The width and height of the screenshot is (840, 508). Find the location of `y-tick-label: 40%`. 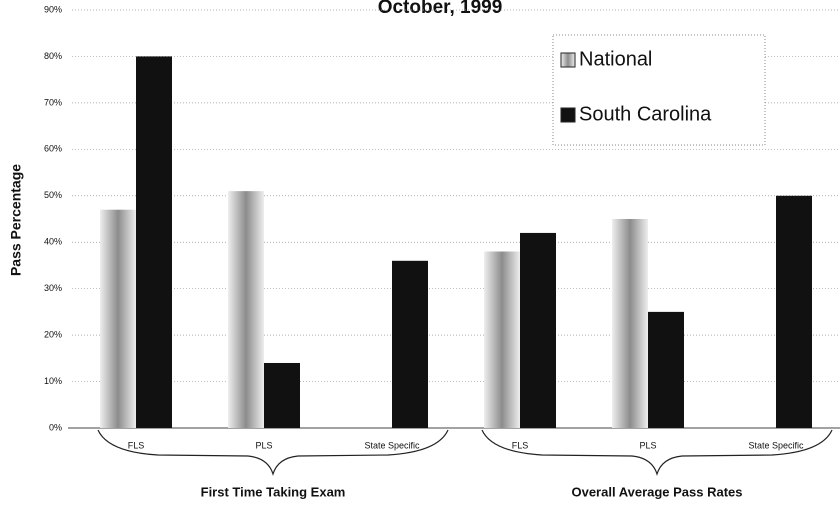

y-tick-label: 40% is located at coordinates (53, 242).